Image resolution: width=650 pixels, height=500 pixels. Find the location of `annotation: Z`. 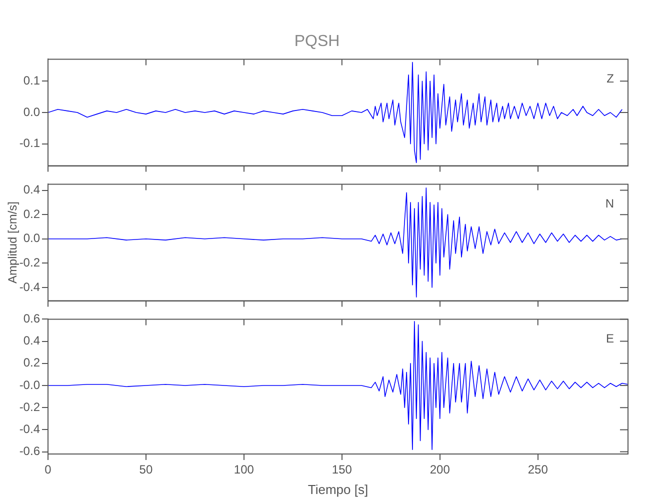

annotation: Z is located at coordinates (610, 79).